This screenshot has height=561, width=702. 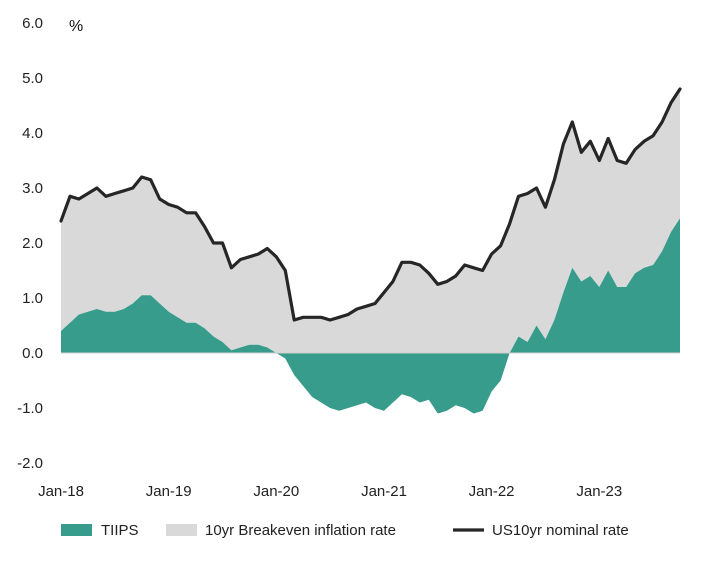 What do you see at coordinates (30, 463) in the screenshot?
I see `y-tick-label: -2.0` at bounding box center [30, 463].